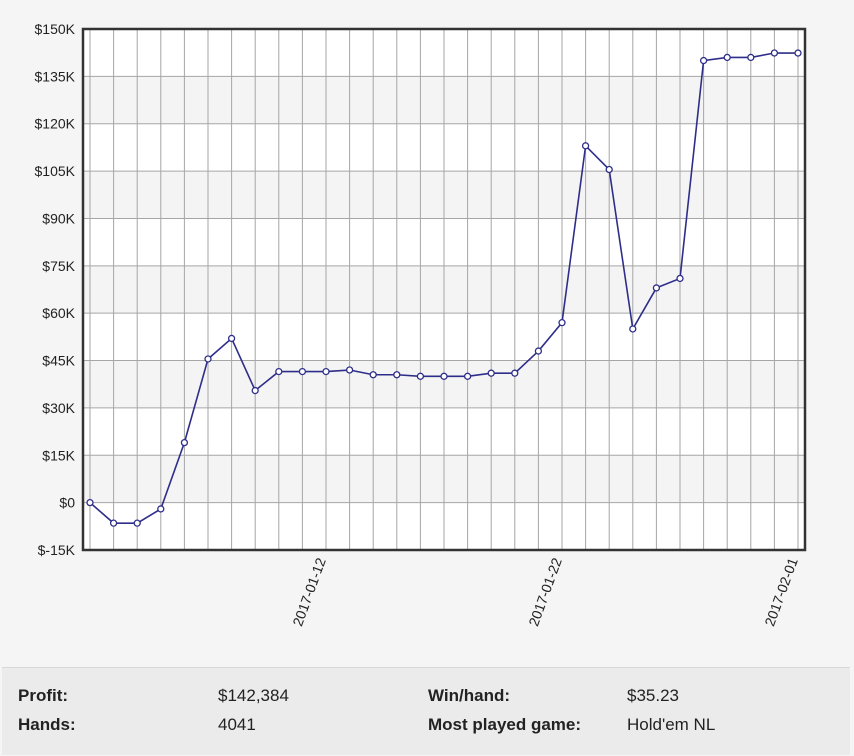 This screenshot has height=756, width=854. What do you see at coordinates (653, 695) in the screenshot?
I see `win-per-hand-value: $35.23` at bounding box center [653, 695].